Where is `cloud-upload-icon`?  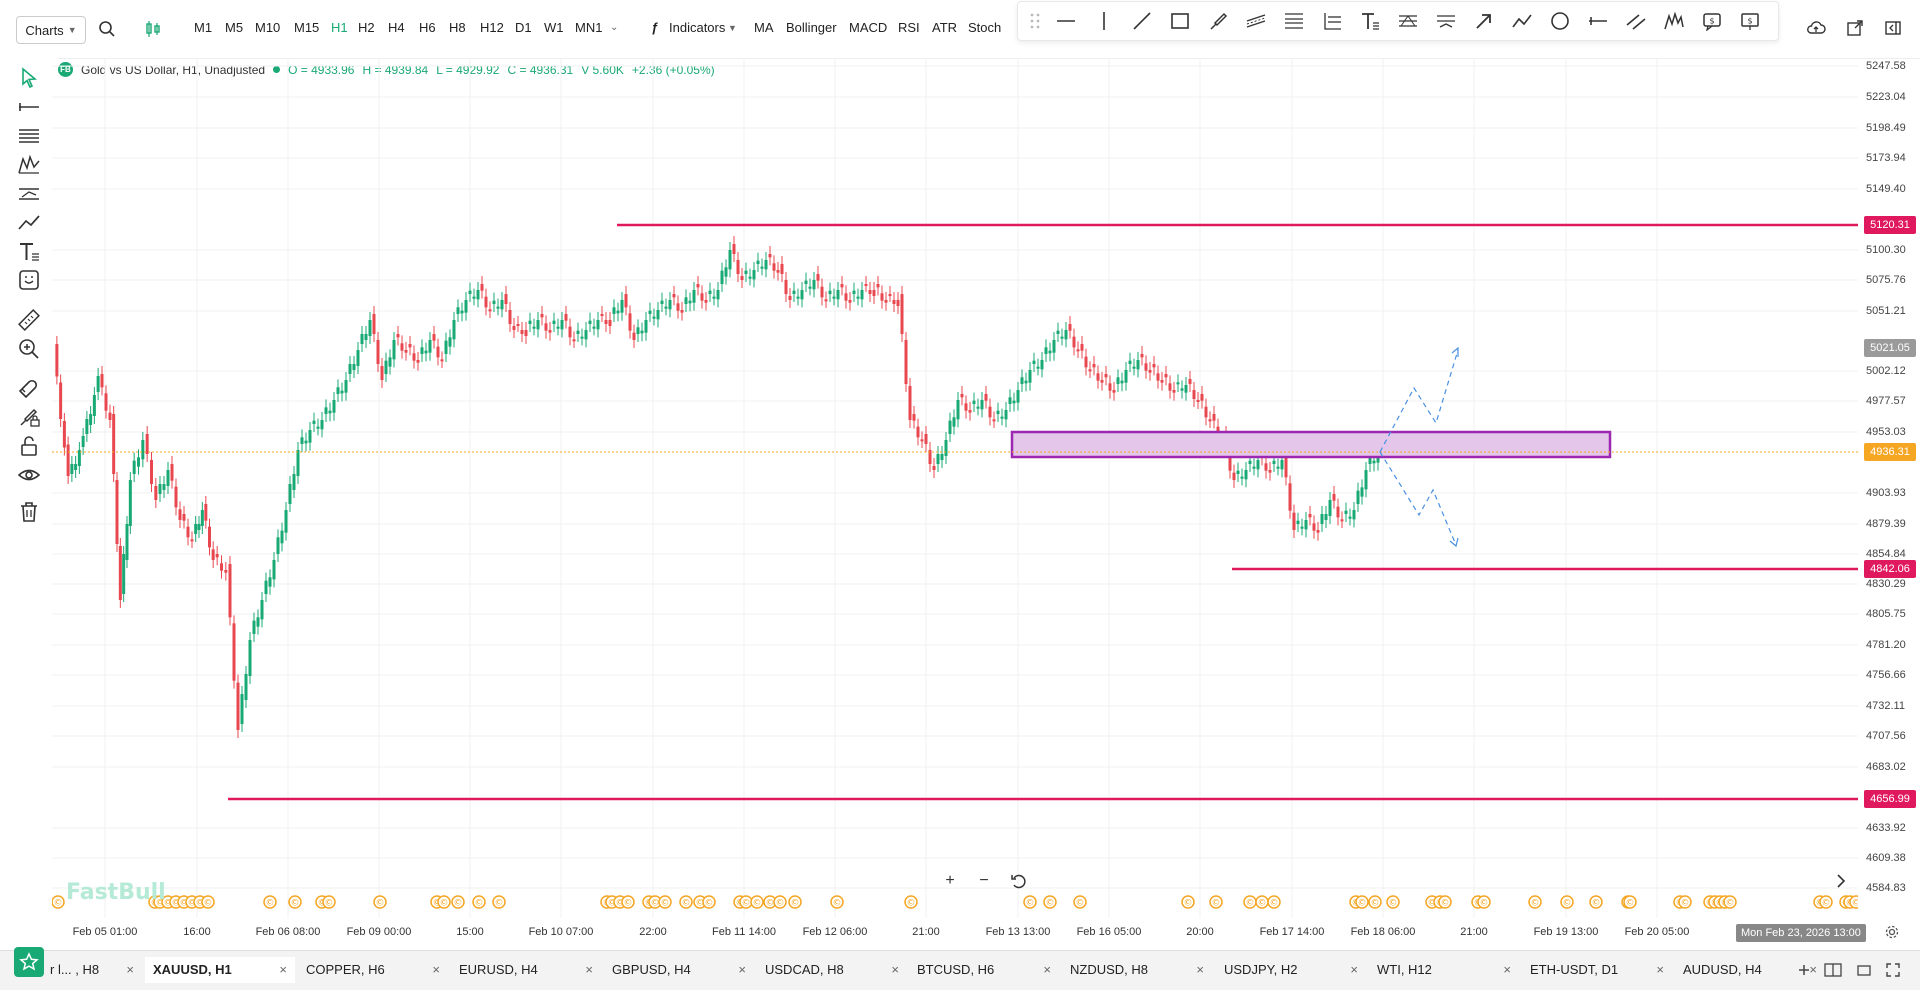
cloud-upload-icon is located at coordinates (1816, 28).